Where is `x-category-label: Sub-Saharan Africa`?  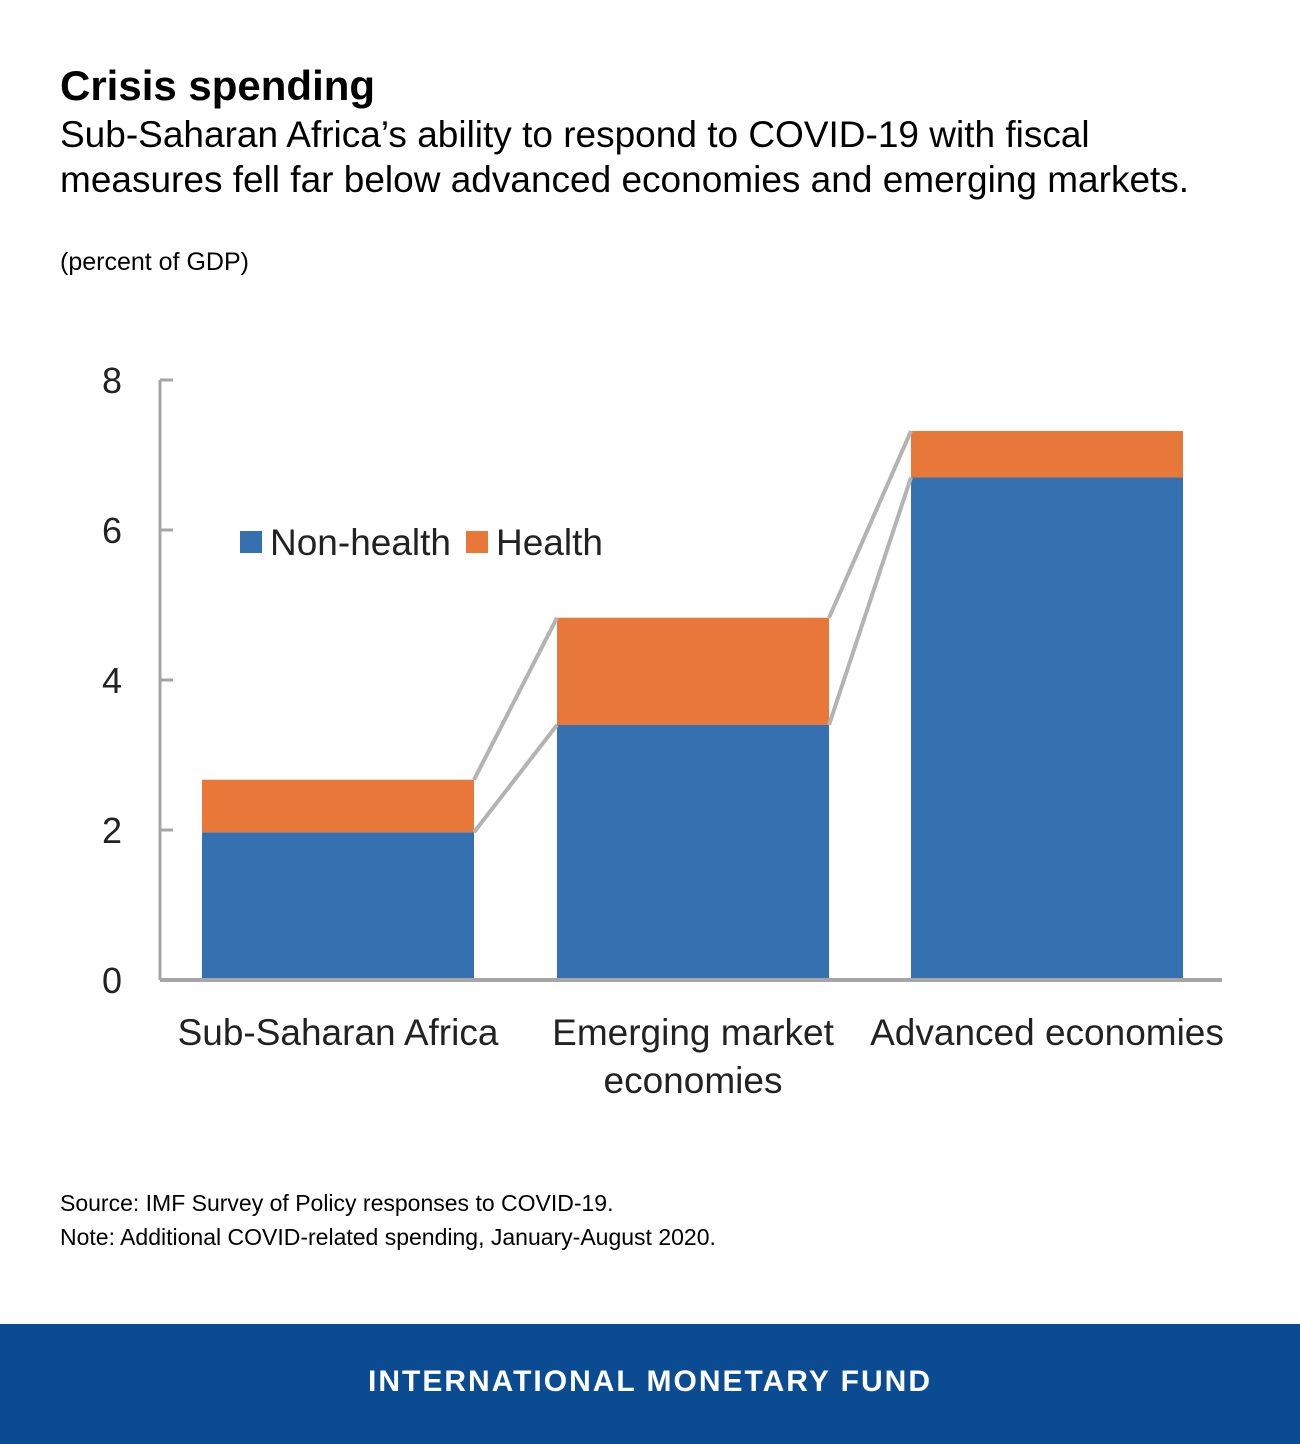
x-category-label: Sub-Saharan Africa is located at coordinates (338, 1032).